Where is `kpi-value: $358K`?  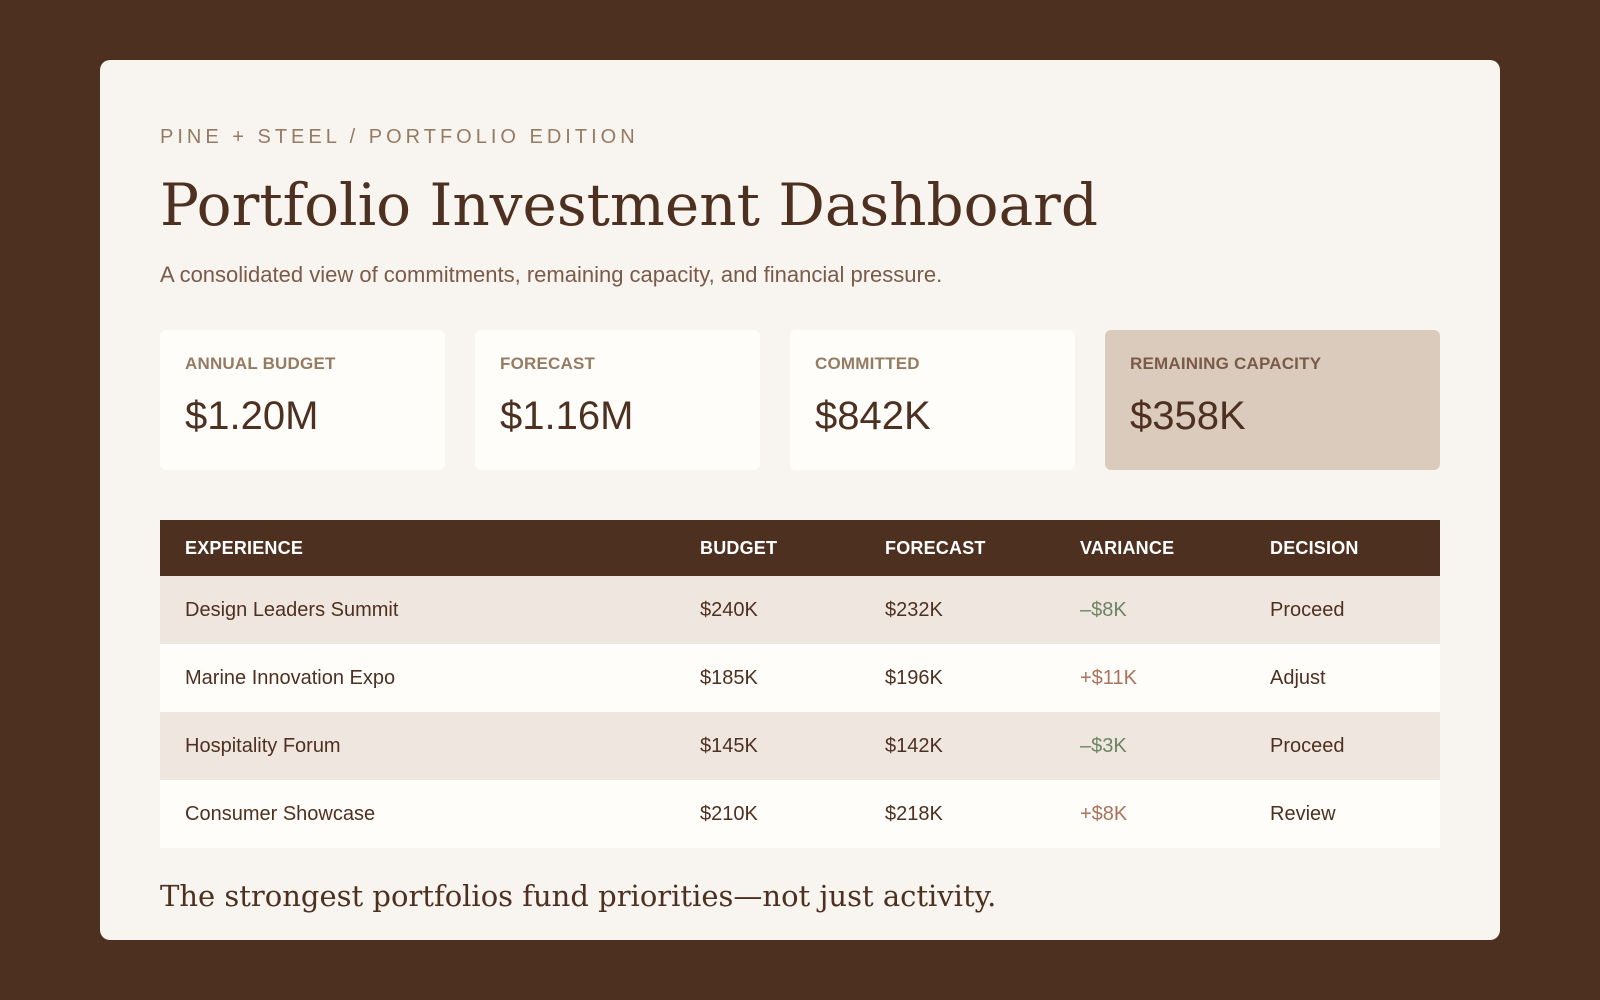
kpi-value: $358K is located at coordinates (1188, 416).